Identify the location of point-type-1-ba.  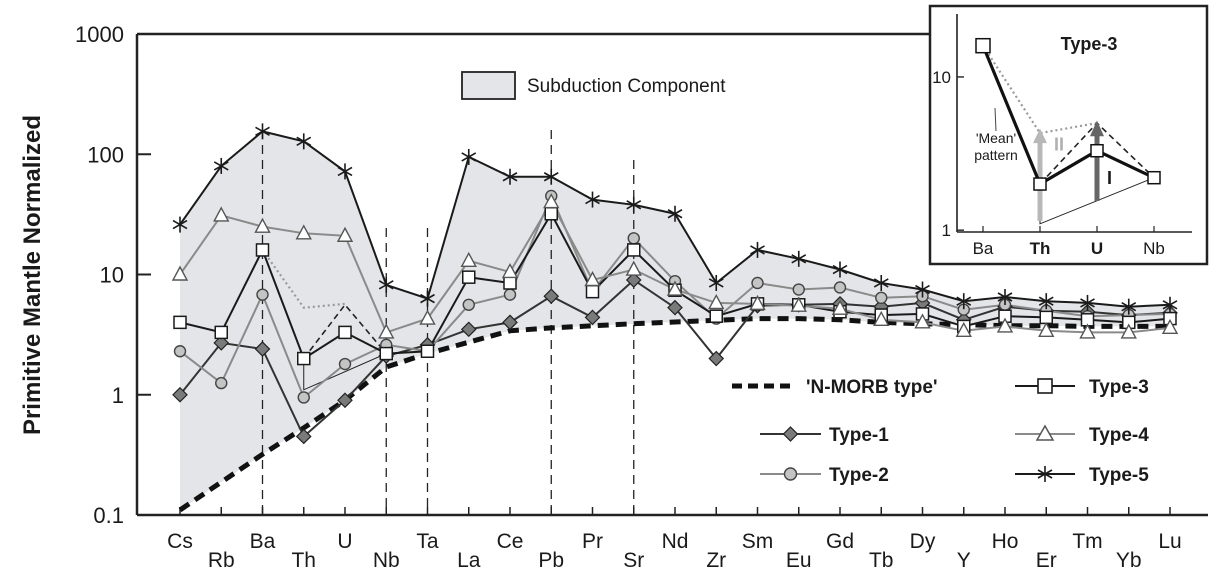
(262, 349).